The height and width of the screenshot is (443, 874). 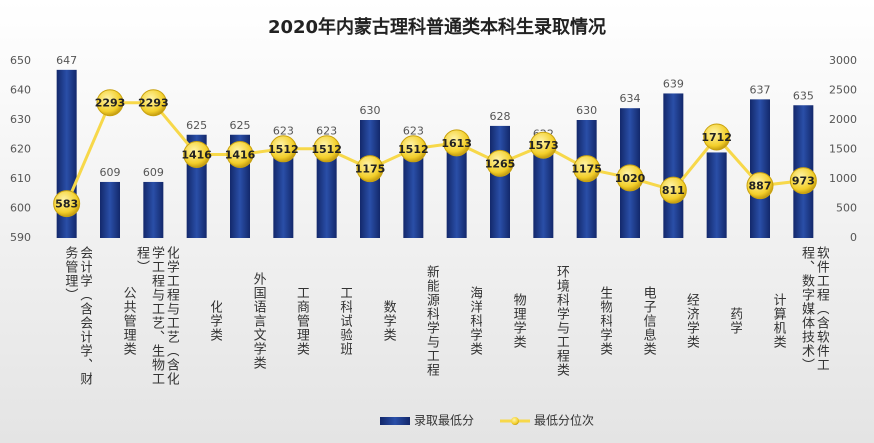 I want to click on line-value-label: 811, so click(x=673, y=190).